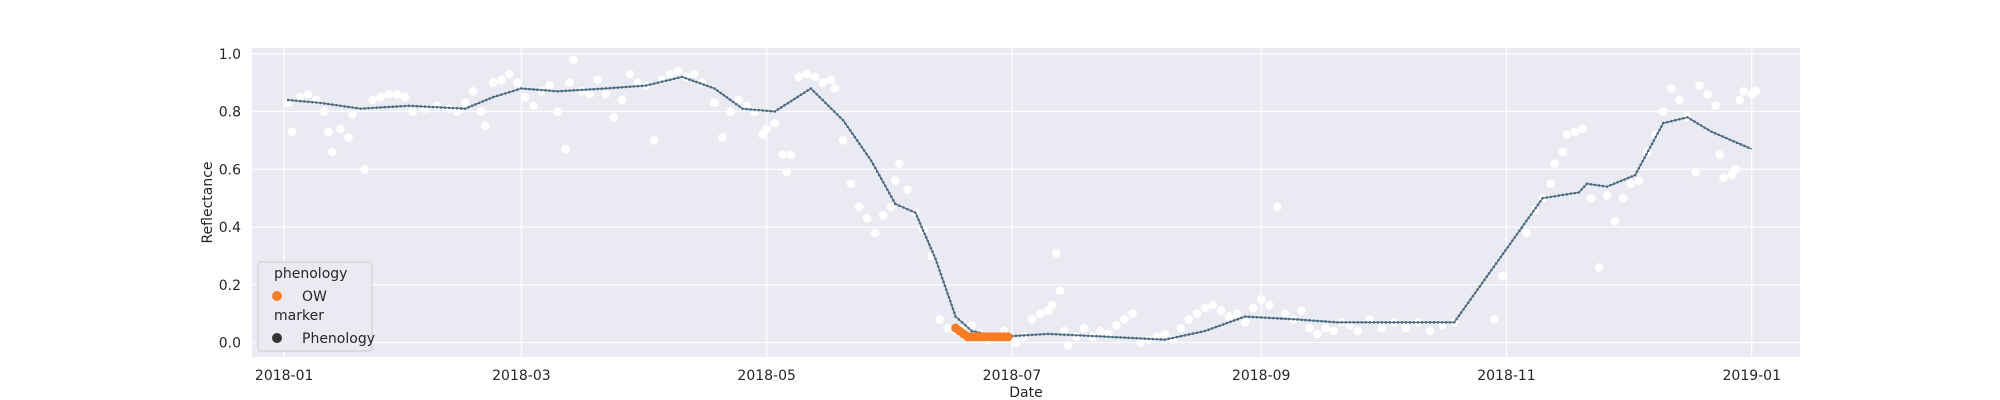 The width and height of the screenshot is (2000, 400). I want to click on legend-title-marker: marker, so click(299, 316).